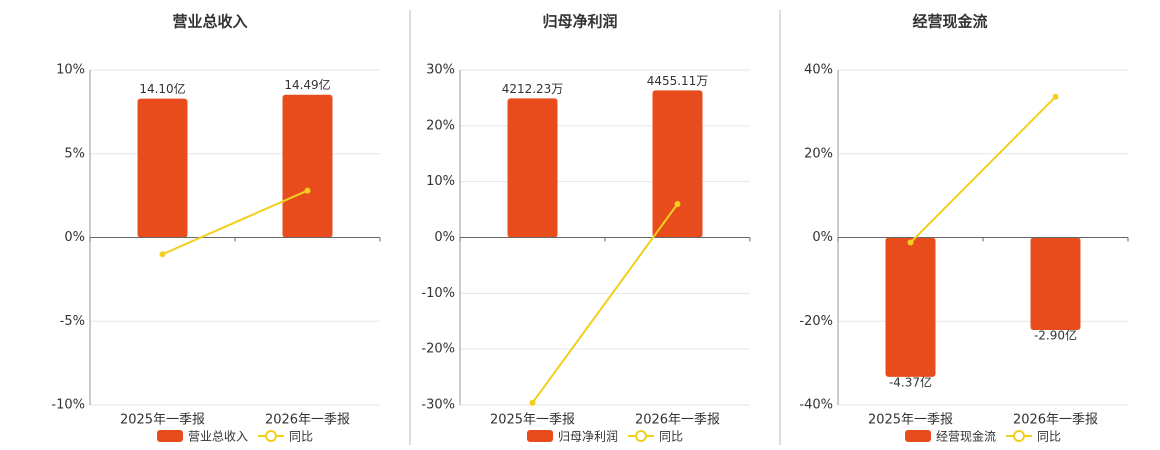  I want to click on y-tick-label: 40%, so click(818, 70).